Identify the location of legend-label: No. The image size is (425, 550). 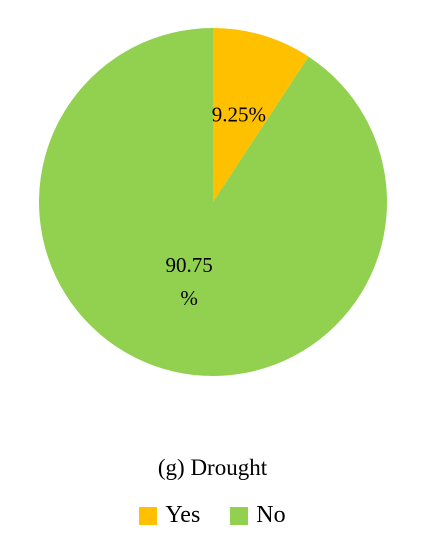
(271, 515).